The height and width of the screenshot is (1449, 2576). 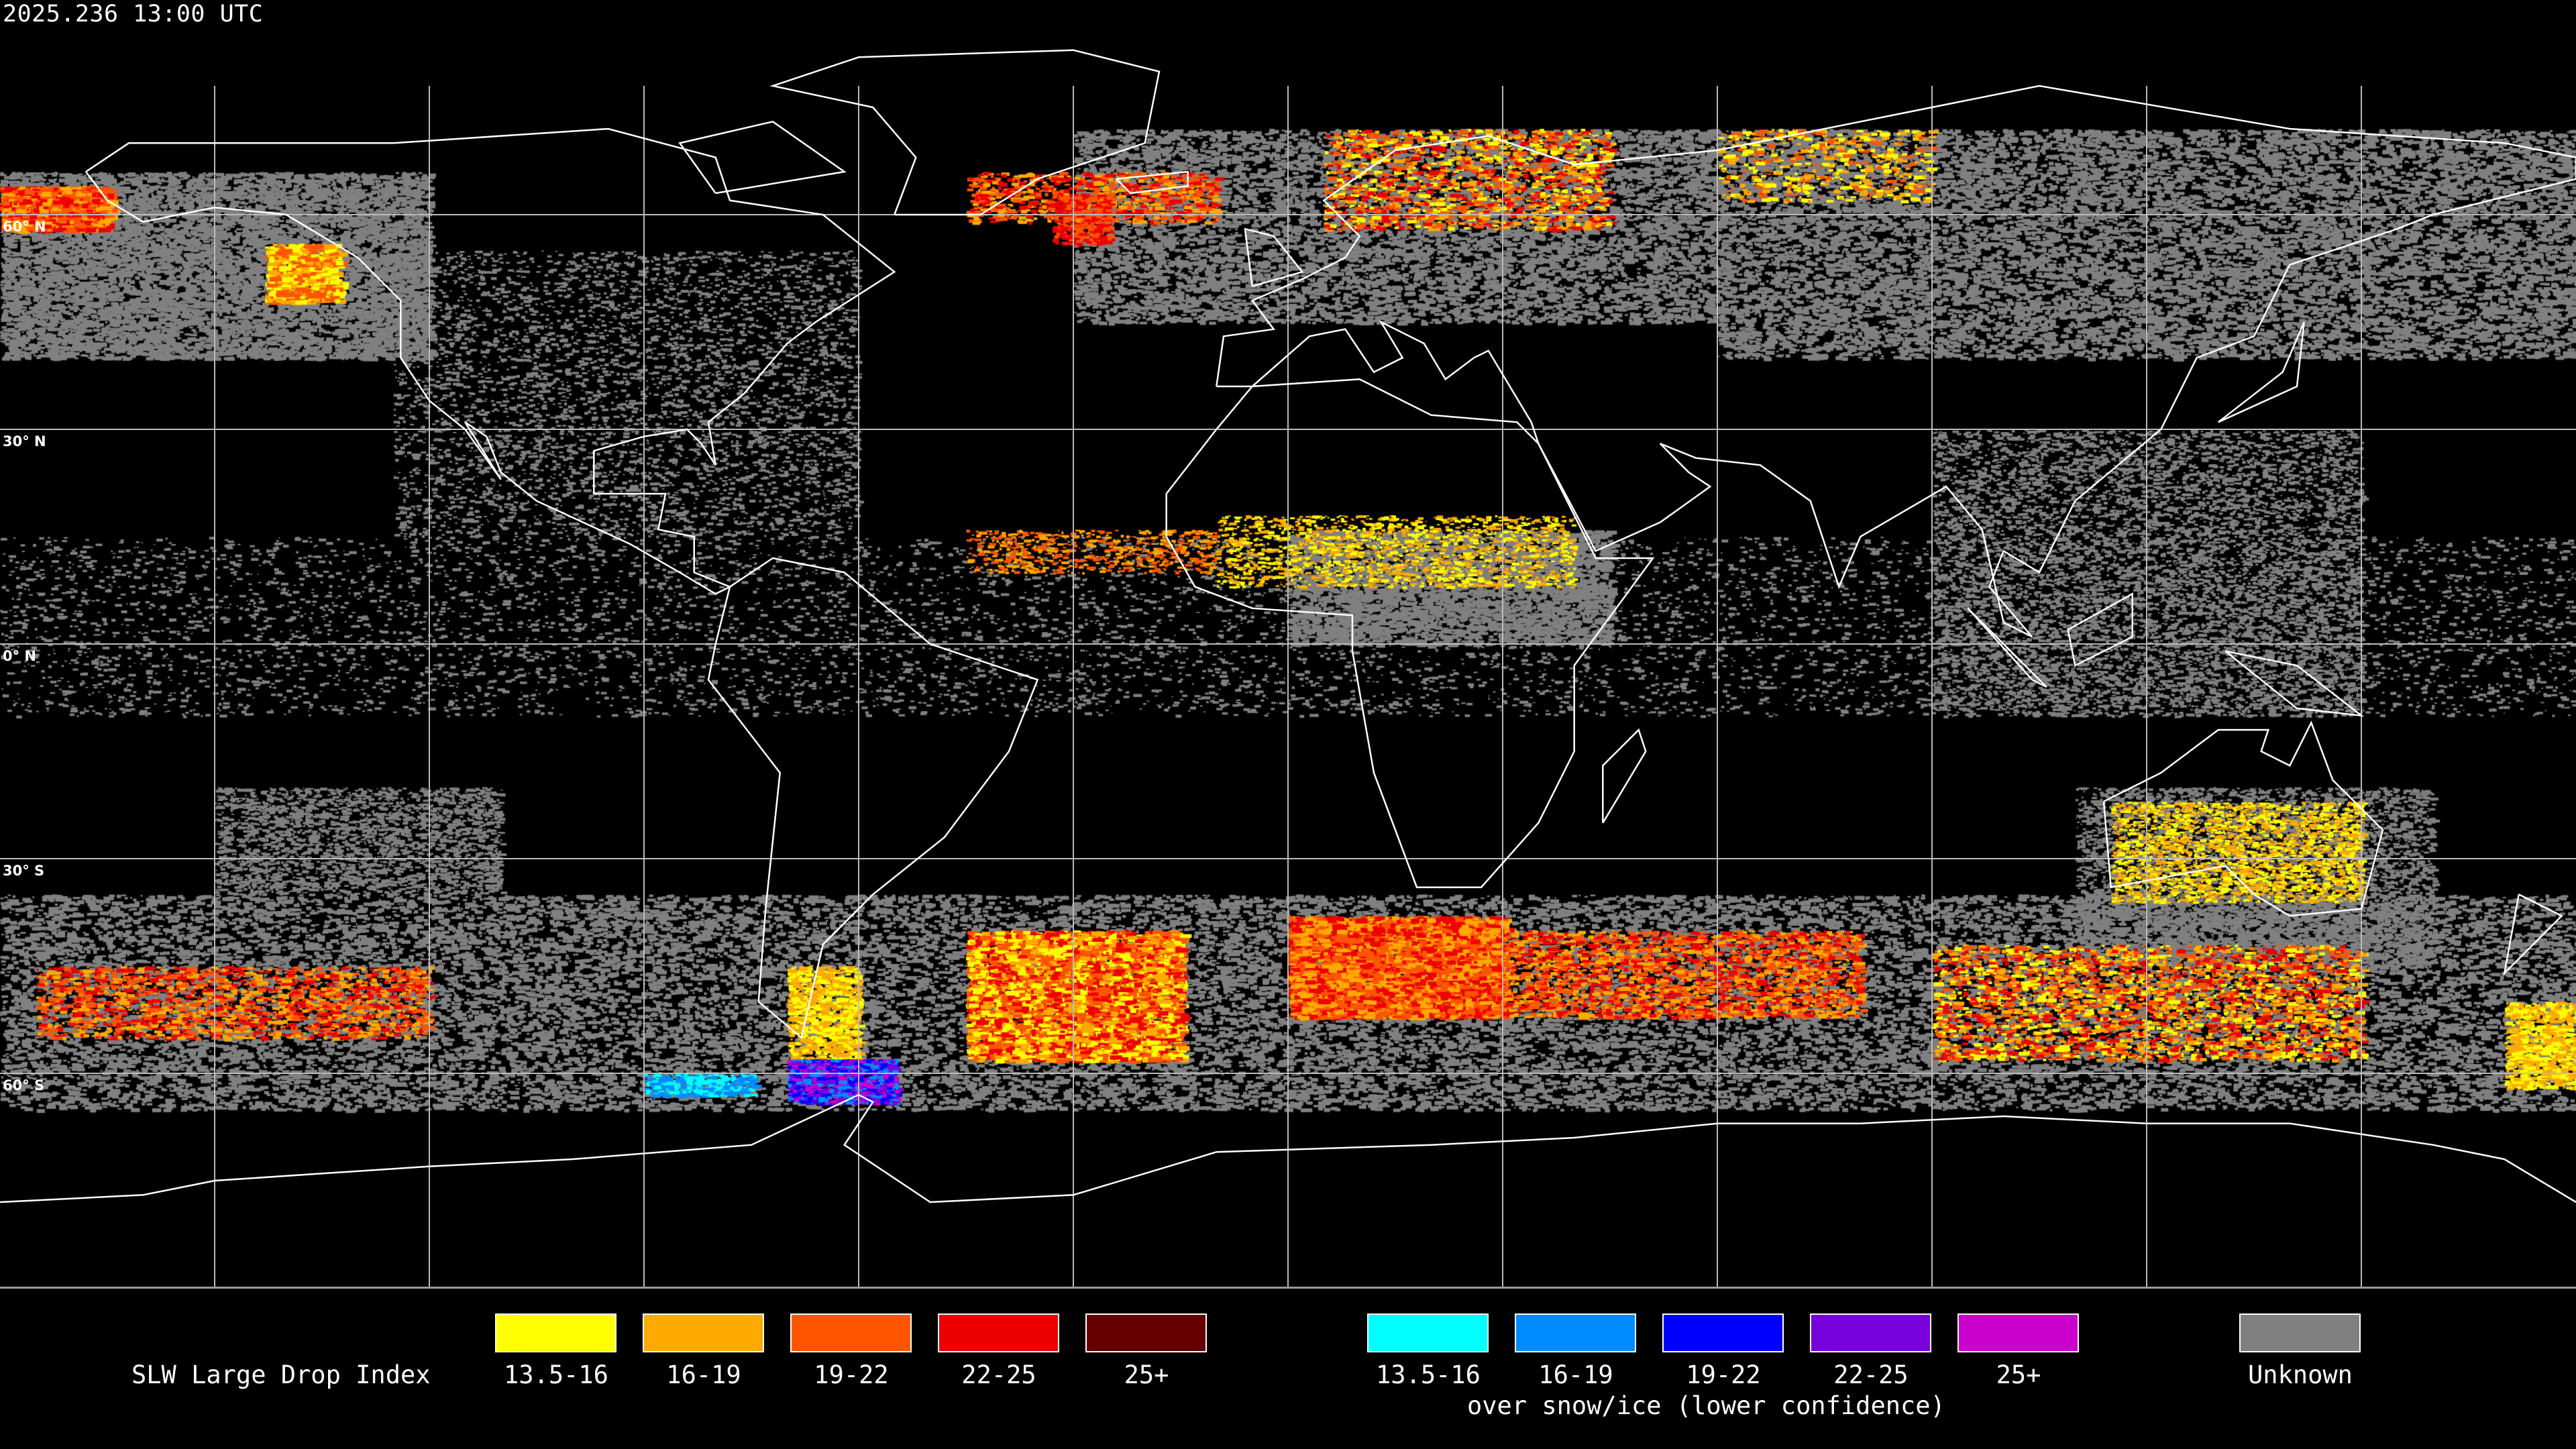 What do you see at coordinates (19, 656) in the screenshot?
I see `lat-label-0n: 0° N` at bounding box center [19, 656].